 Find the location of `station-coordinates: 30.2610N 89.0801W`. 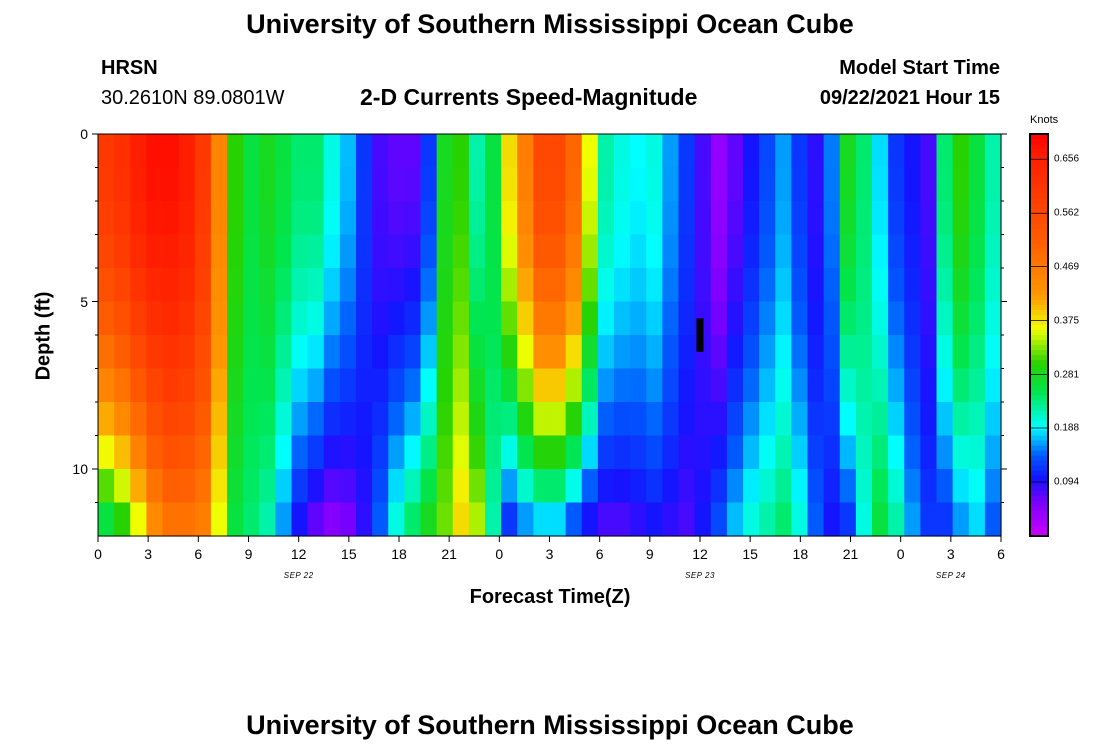

station-coordinates: 30.2610N 89.0801W is located at coordinates (193, 98).